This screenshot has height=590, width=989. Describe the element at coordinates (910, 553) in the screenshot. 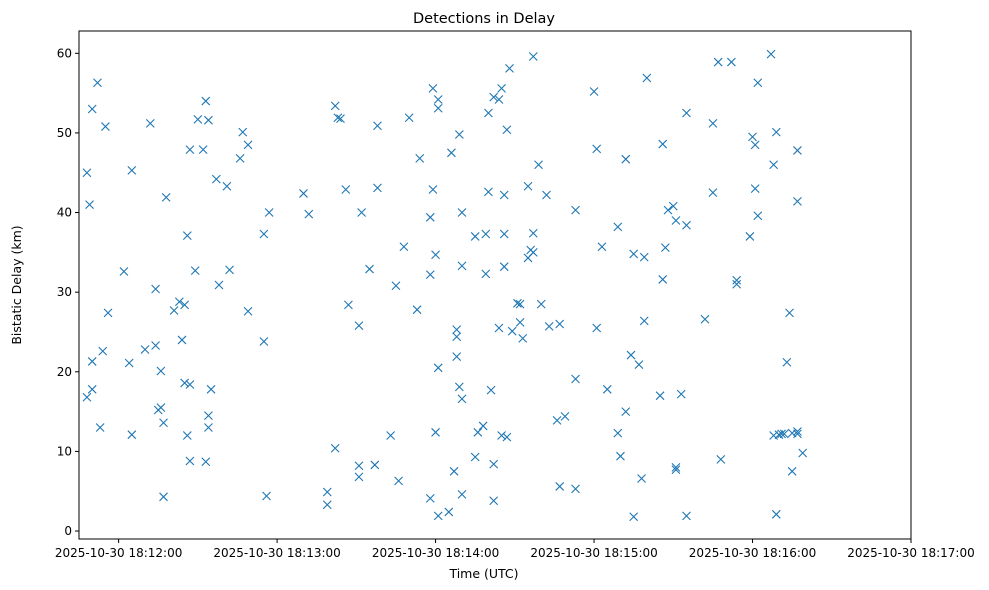

I see `x-tick-label: 2025-10-30 18:17:00` at that location.